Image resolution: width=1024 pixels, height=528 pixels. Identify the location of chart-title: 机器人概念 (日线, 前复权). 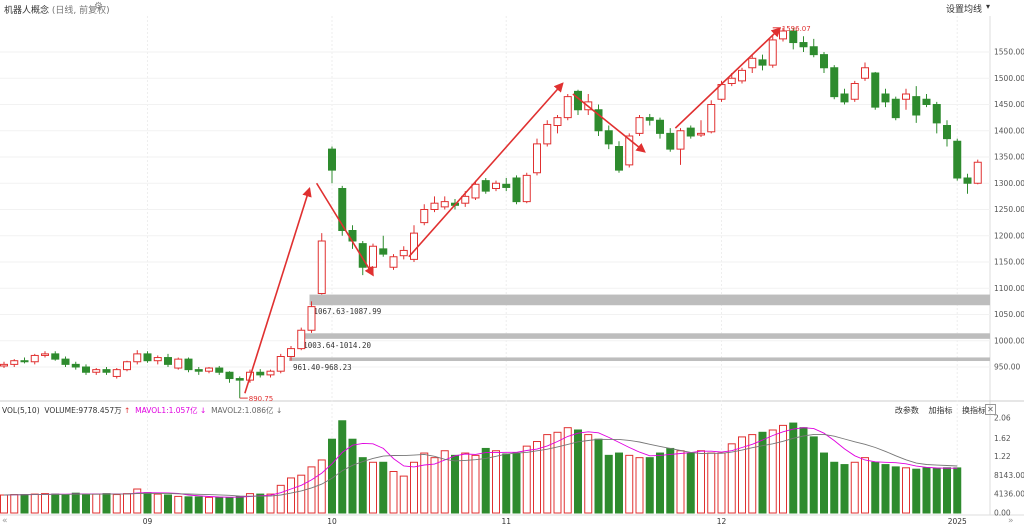
(57, 9).